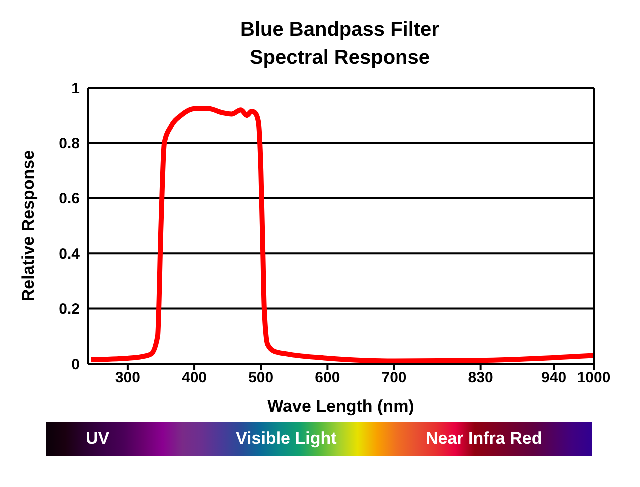 Image resolution: width=640 pixels, height=487 pixels. Describe the element at coordinates (484, 439) in the screenshot. I see `text: Near Infra Red` at that location.